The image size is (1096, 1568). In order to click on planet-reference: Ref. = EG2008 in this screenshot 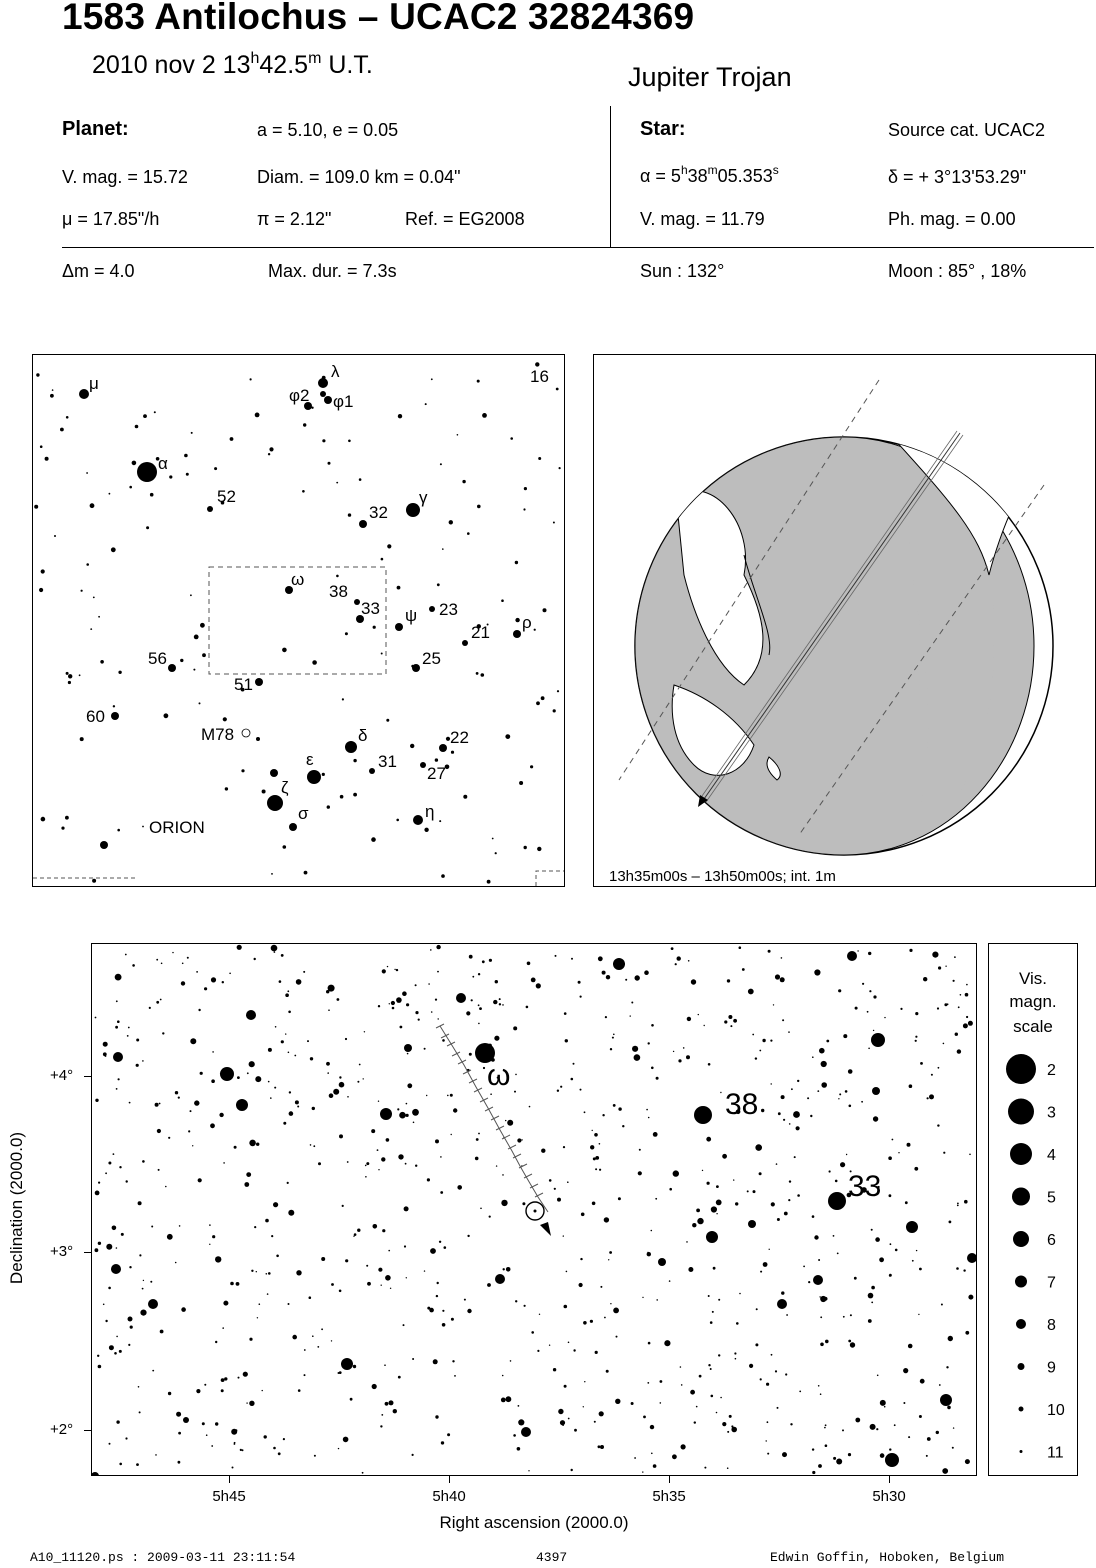, I will do `click(465, 219)`.